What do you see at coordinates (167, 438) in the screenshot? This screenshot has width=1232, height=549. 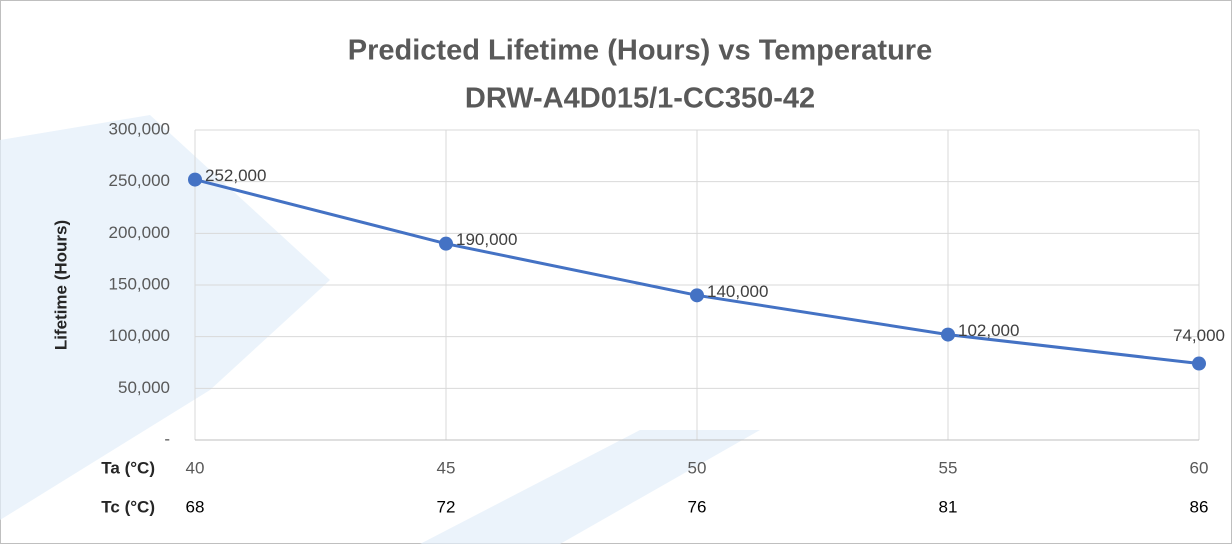 I see `y-tick-label: -` at bounding box center [167, 438].